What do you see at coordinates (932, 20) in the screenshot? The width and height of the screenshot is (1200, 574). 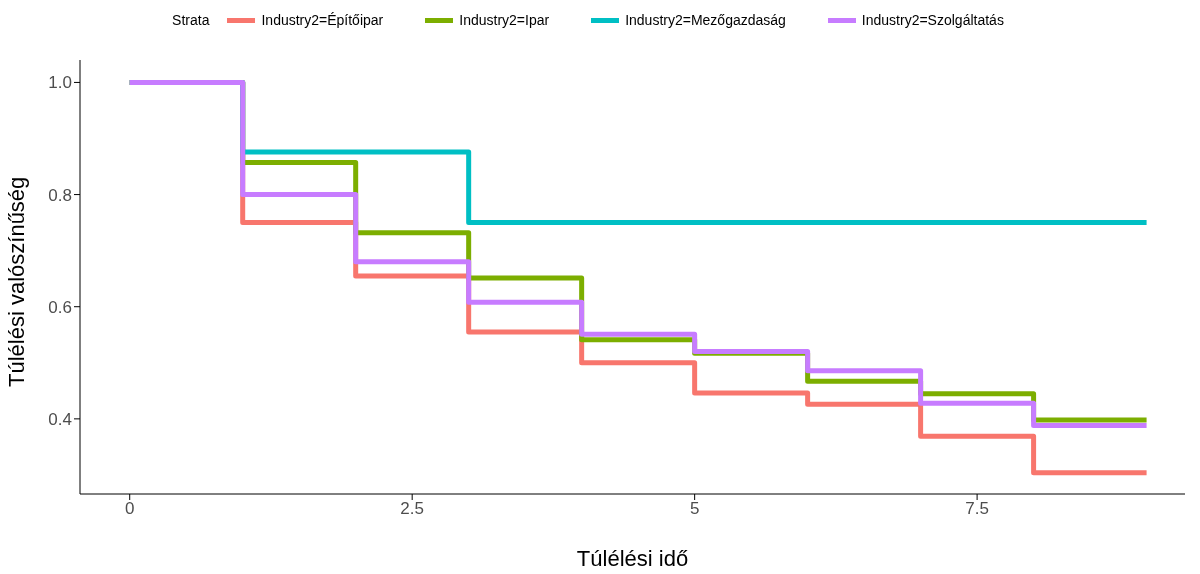 I see `legend-label: Industry2=Szolgáltatás` at bounding box center [932, 20].